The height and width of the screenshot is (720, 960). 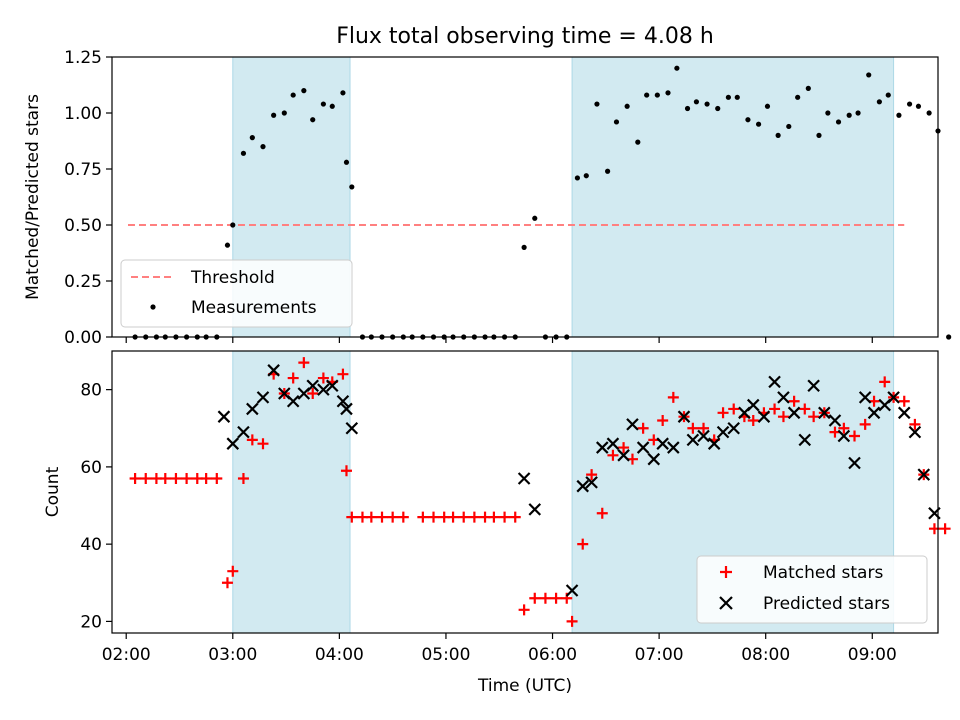 I want to click on top-legend: Threshold Measurements, so click(x=236, y=293).